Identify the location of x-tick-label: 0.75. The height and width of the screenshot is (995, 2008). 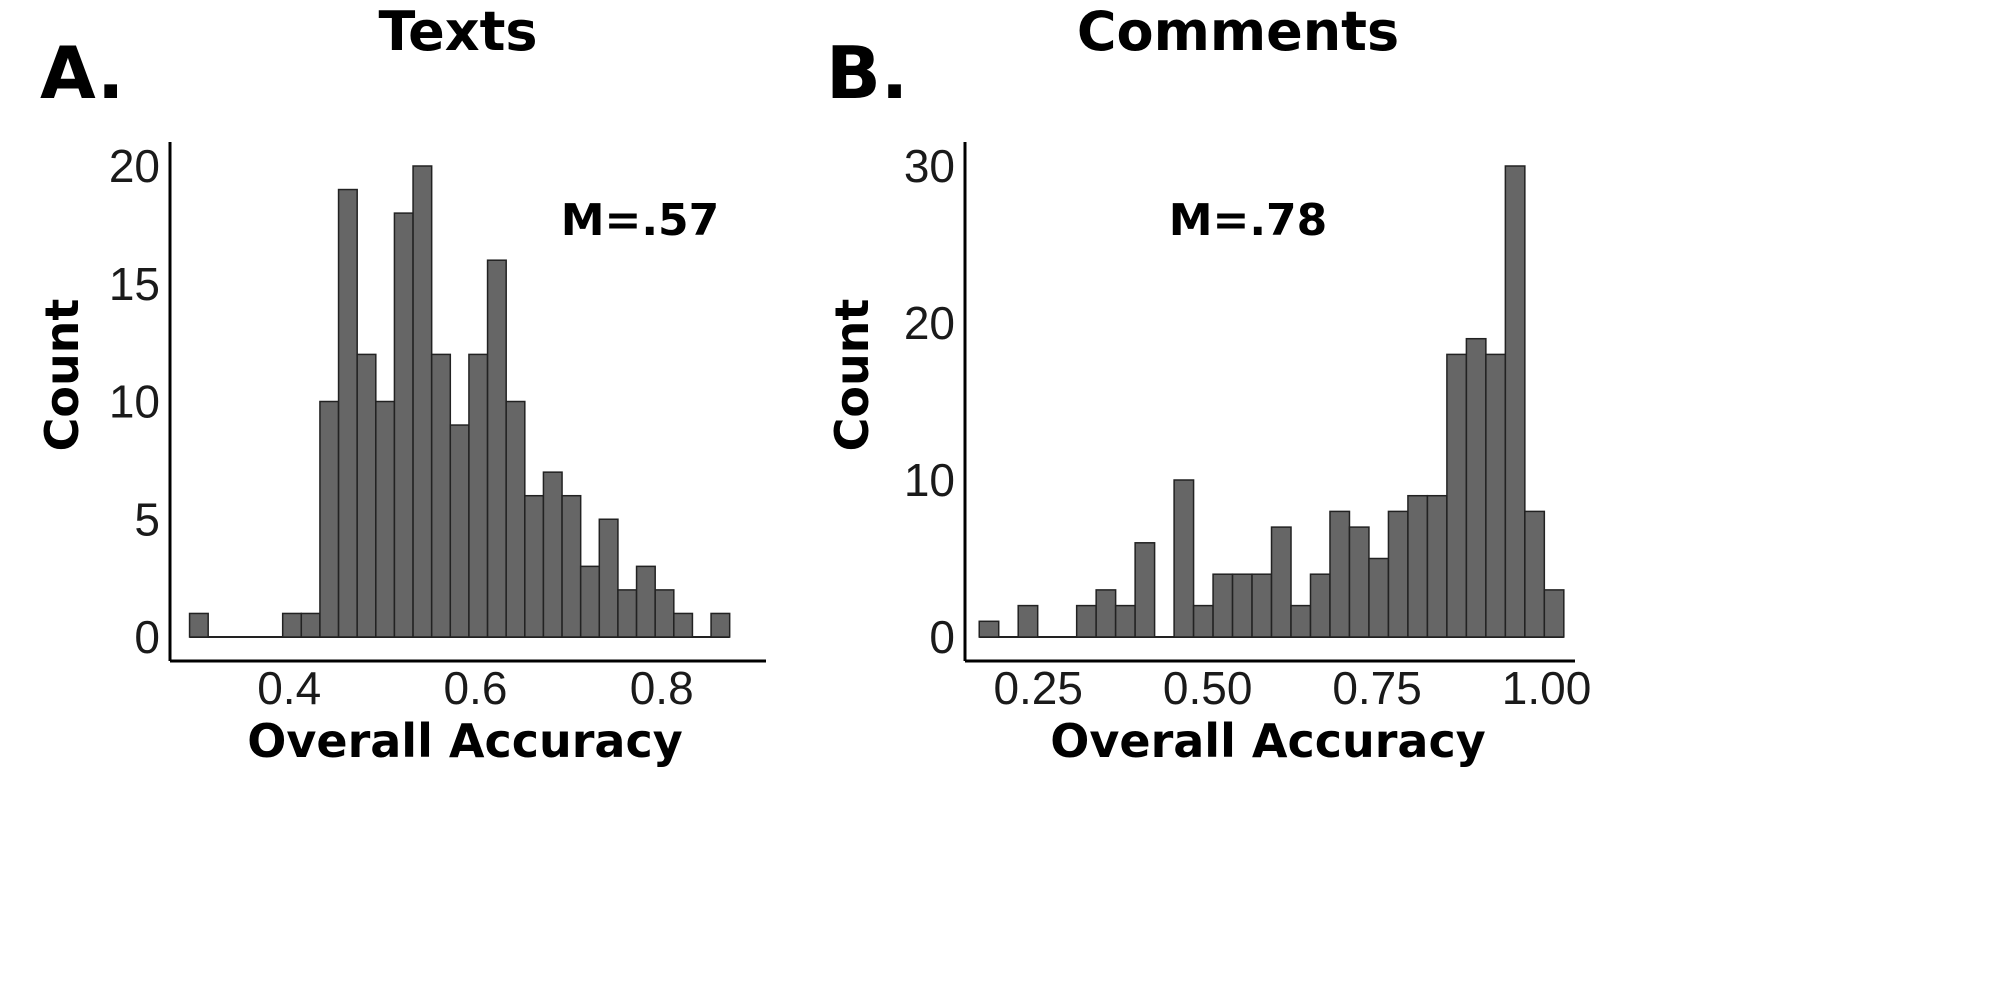
(1377, 688).